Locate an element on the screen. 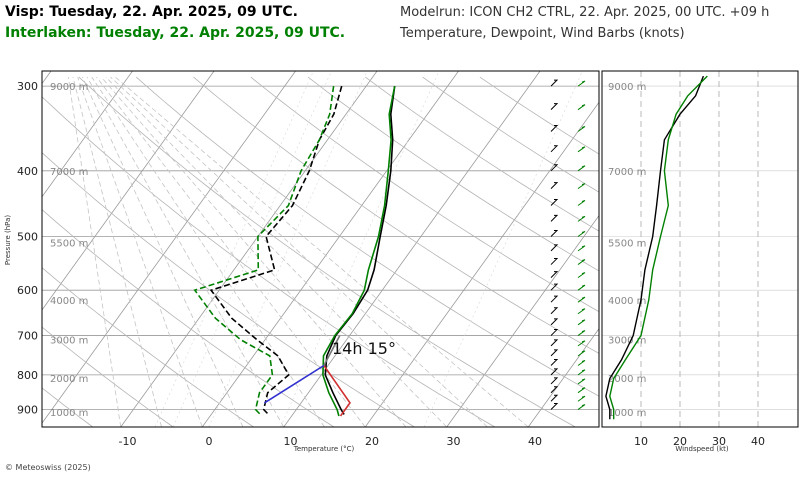 Image resolution: width=800 pixels, height=480 pixels. isotherm--40 is located at coordinates (87, 134).